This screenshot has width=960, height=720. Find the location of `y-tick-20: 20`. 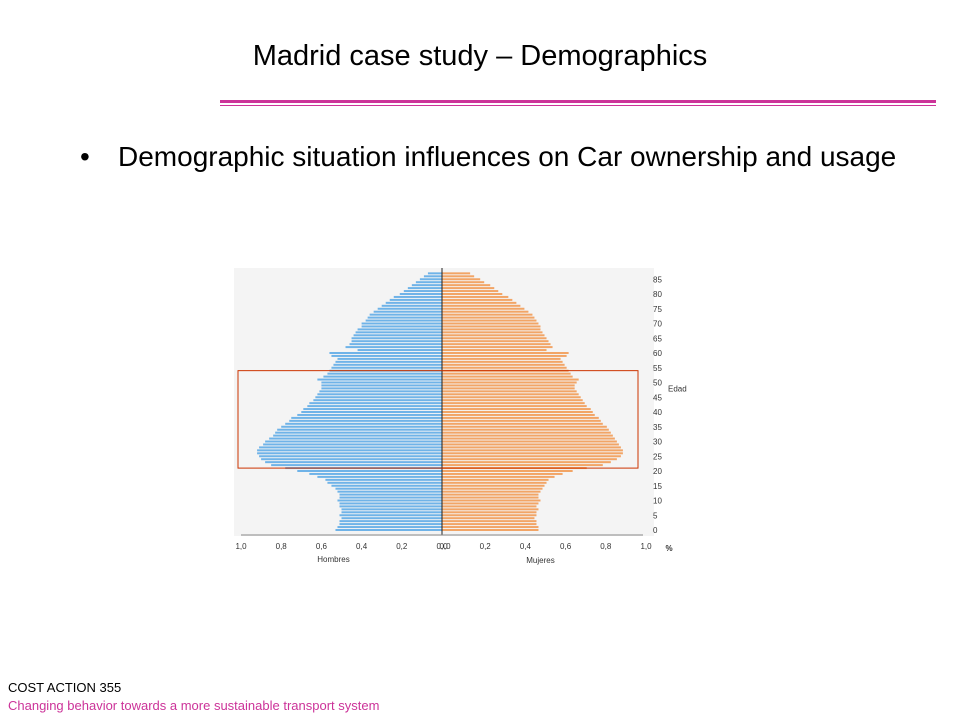

y-tick-20: 20 is located at coordinates (657, 471).